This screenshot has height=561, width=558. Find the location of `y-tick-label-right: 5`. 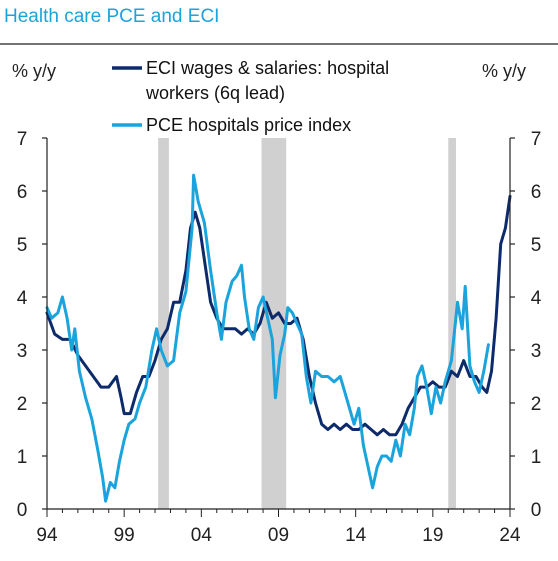

y-tick-label-right: 5 is located at coordinates (536, 245).